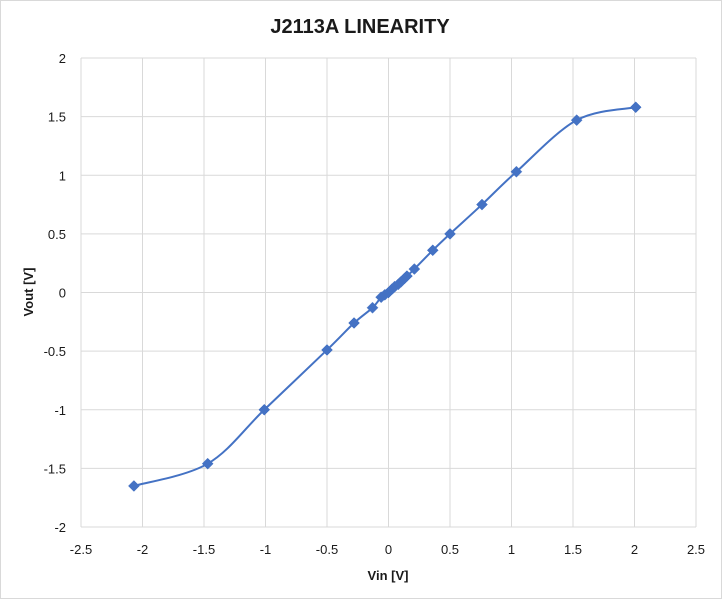 This screenshot has height=599, width=722. What do you see at coordinates (81, 549) in the screenshot?
I see `x-tick-label: -2.5` at bounding box center [81, 549].